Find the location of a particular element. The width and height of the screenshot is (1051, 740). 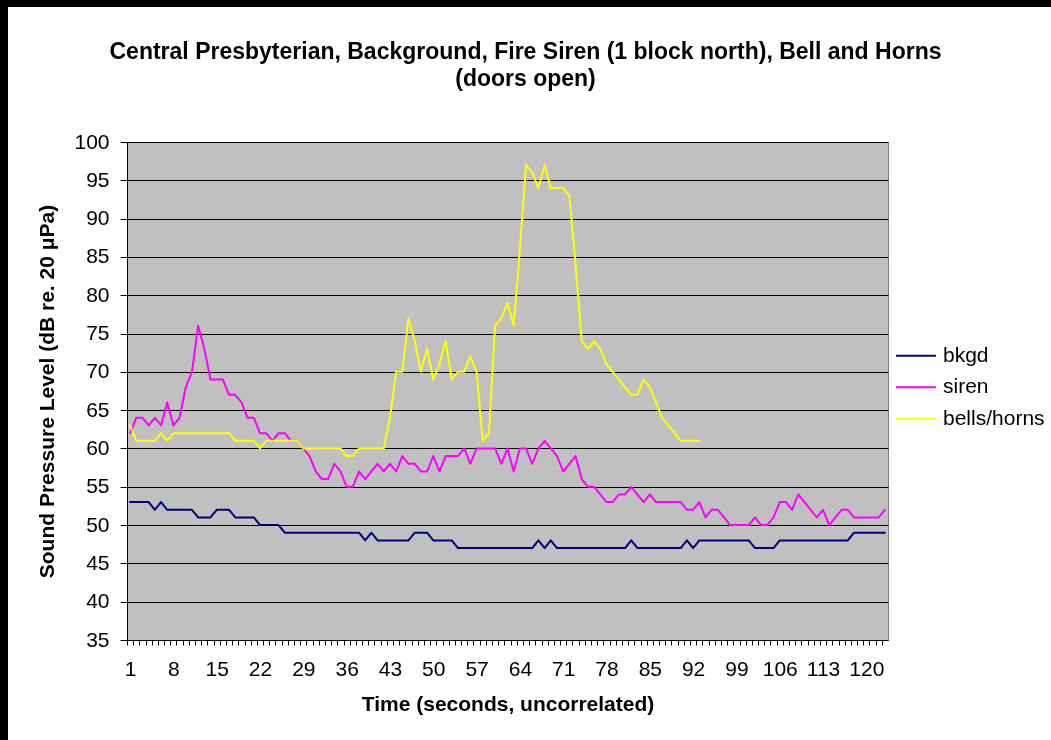

x-tick-label: 92 is located at coordinates (693, 668).